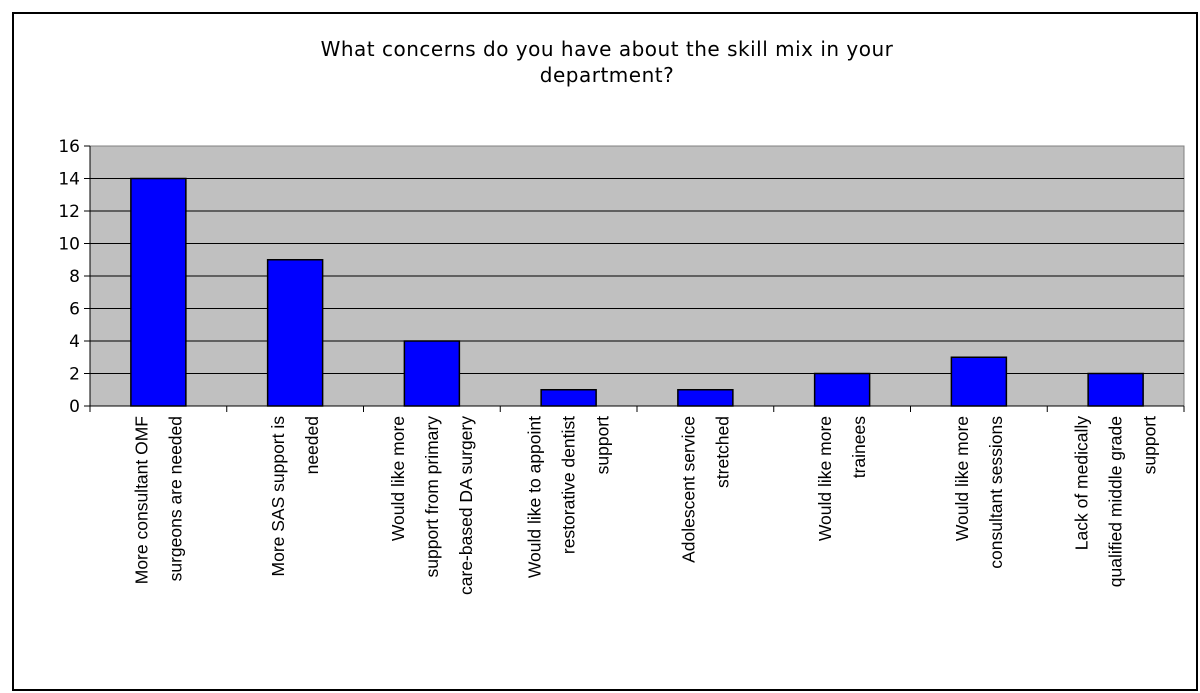  I want to click on category-label: Would like to appoint, so click(535, 497).